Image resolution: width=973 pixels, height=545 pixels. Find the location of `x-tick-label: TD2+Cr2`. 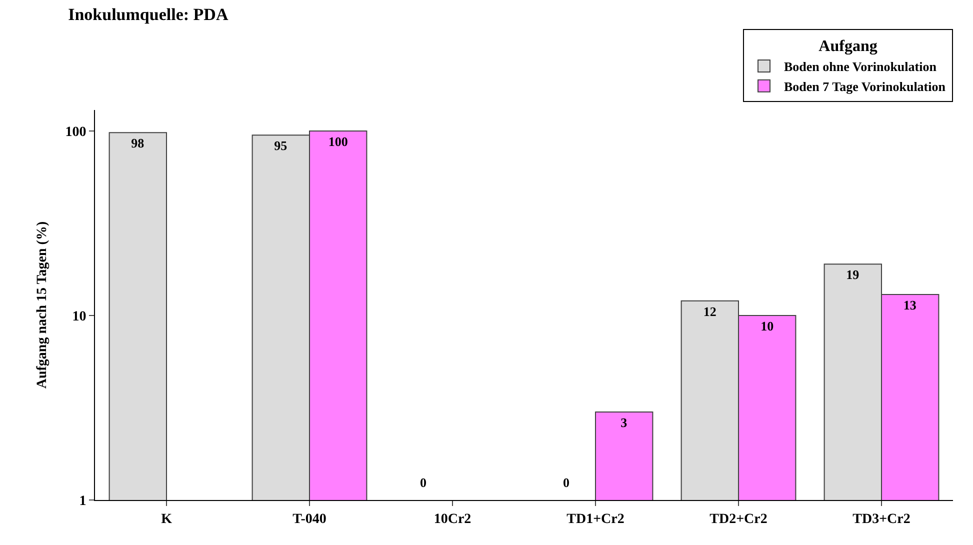

x-tick-label: TD2+Cr2 is located at coordinates (739, 519).